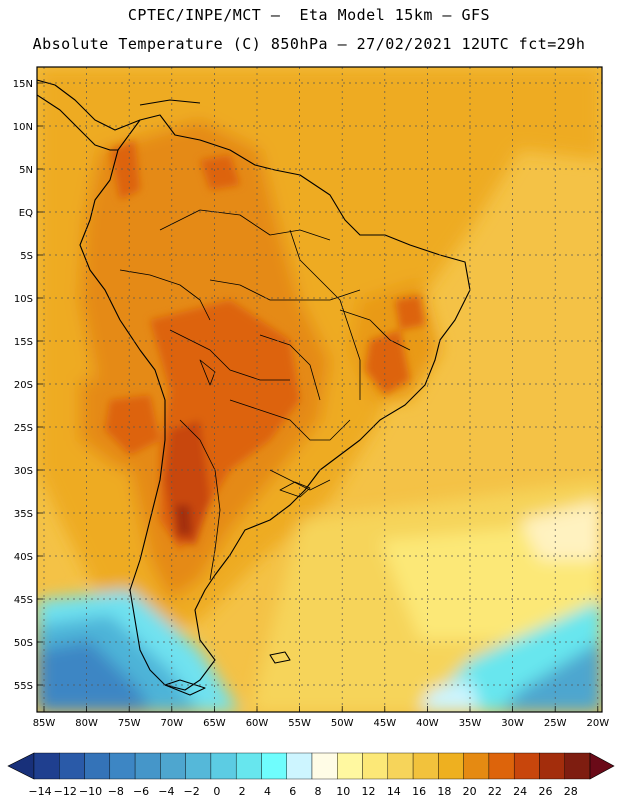 The width and height of the screenshot is (618, 804). Describe the element at coordinates (444, 791) in the screenshot. I see `colorbar-label: 18` at that location.